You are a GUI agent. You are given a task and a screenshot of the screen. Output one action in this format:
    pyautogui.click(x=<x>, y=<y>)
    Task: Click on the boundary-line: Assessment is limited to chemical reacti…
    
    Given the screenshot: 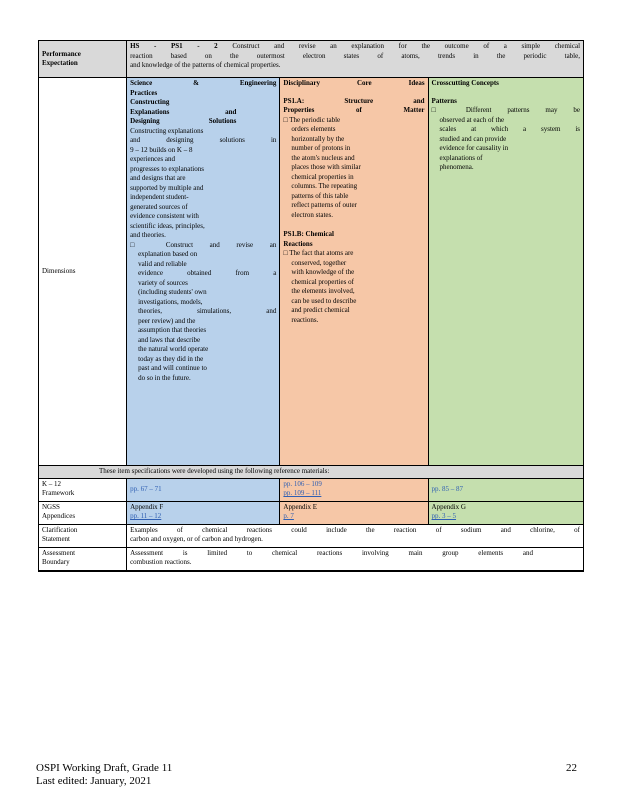 What is the action you would take?
    pyautogui.click(x=331, y=552)
    